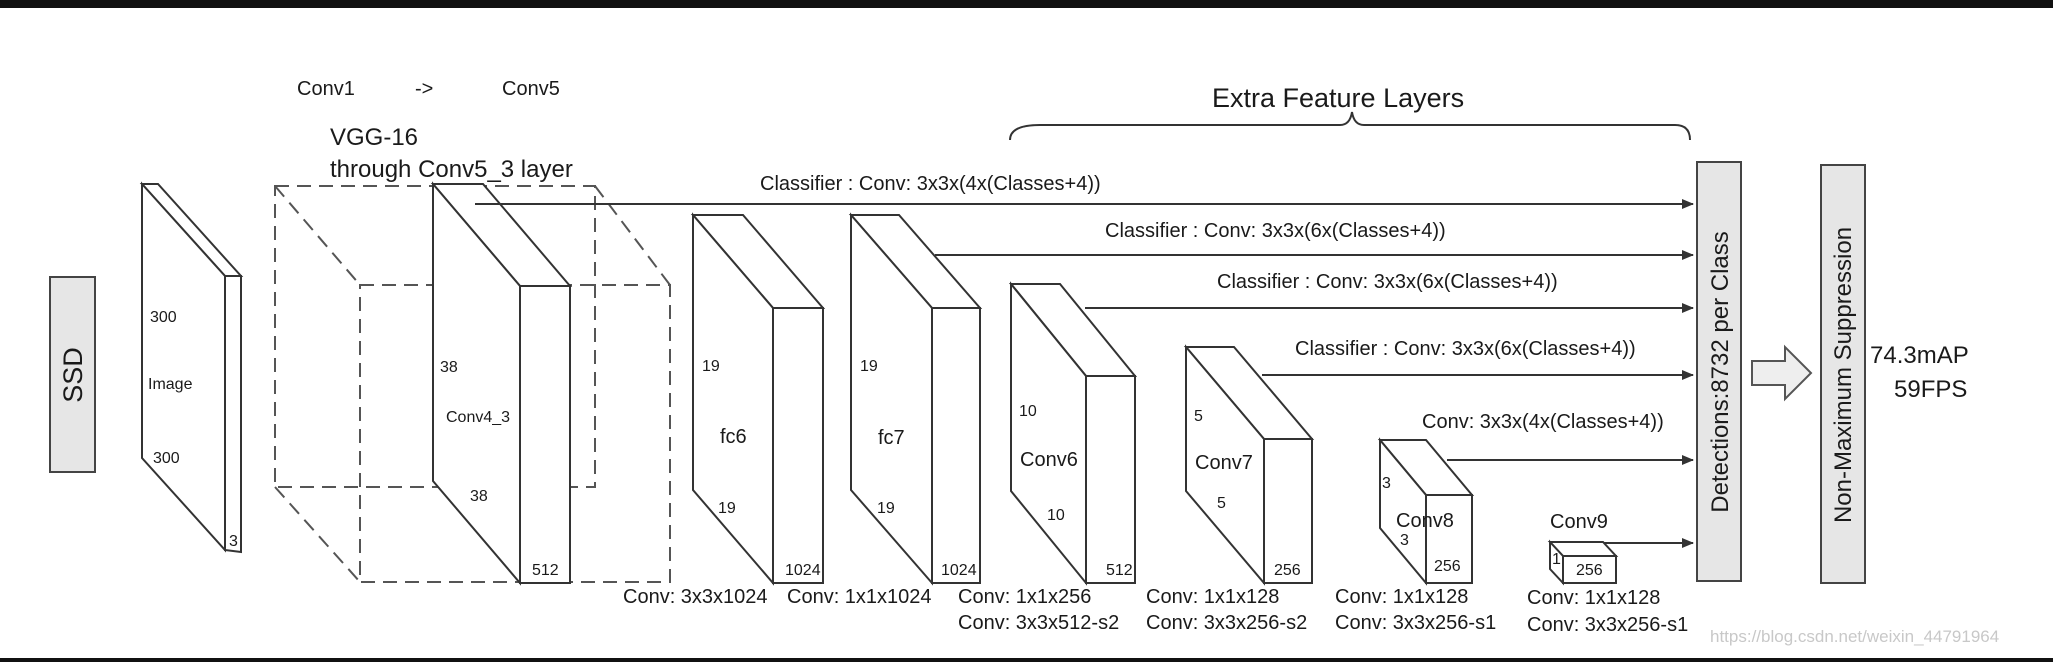  Describe the element at coordinates (531, 89) in the screenshot. I see `conv5-label: Conv5` at that location.